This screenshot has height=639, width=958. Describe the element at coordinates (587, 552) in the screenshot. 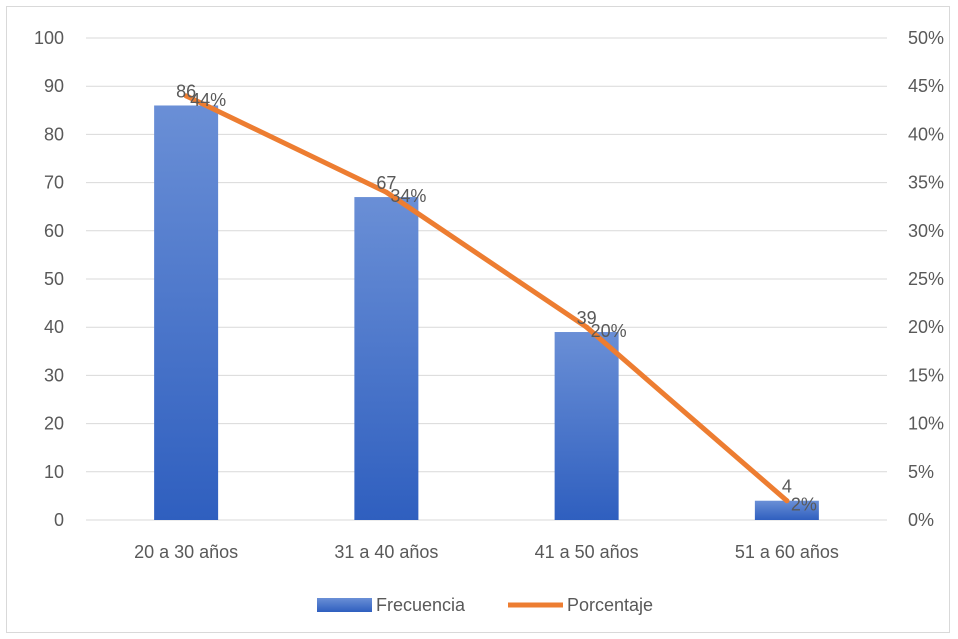

I see `x-tick-label: 41 a 50 años` at that location.